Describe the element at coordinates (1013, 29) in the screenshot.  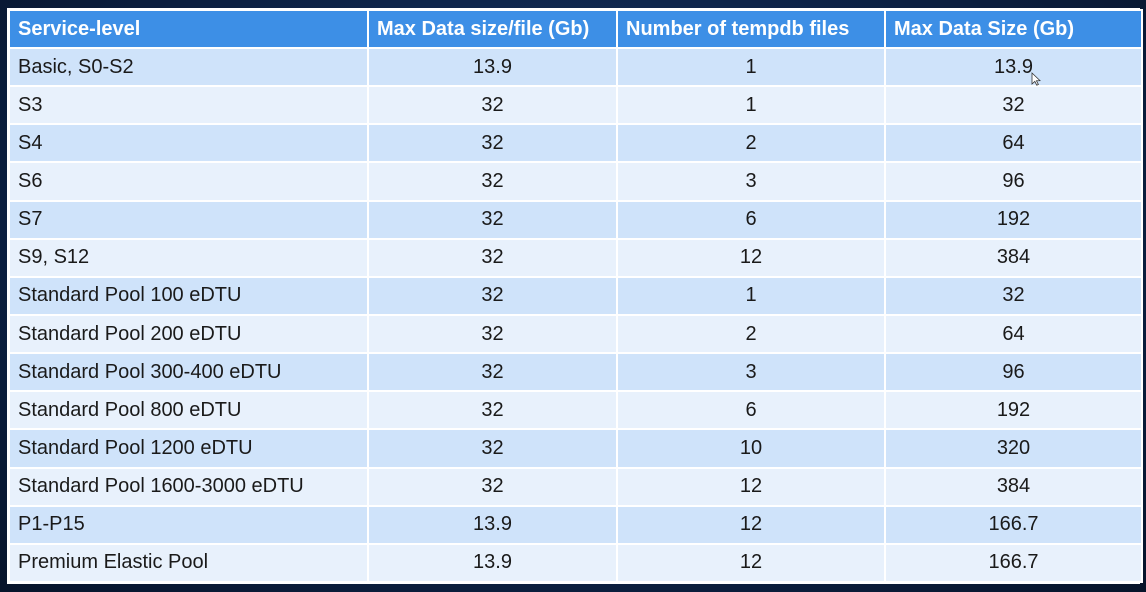
I see `header-max-data-size: Max Data Size (Gb)` at that location.